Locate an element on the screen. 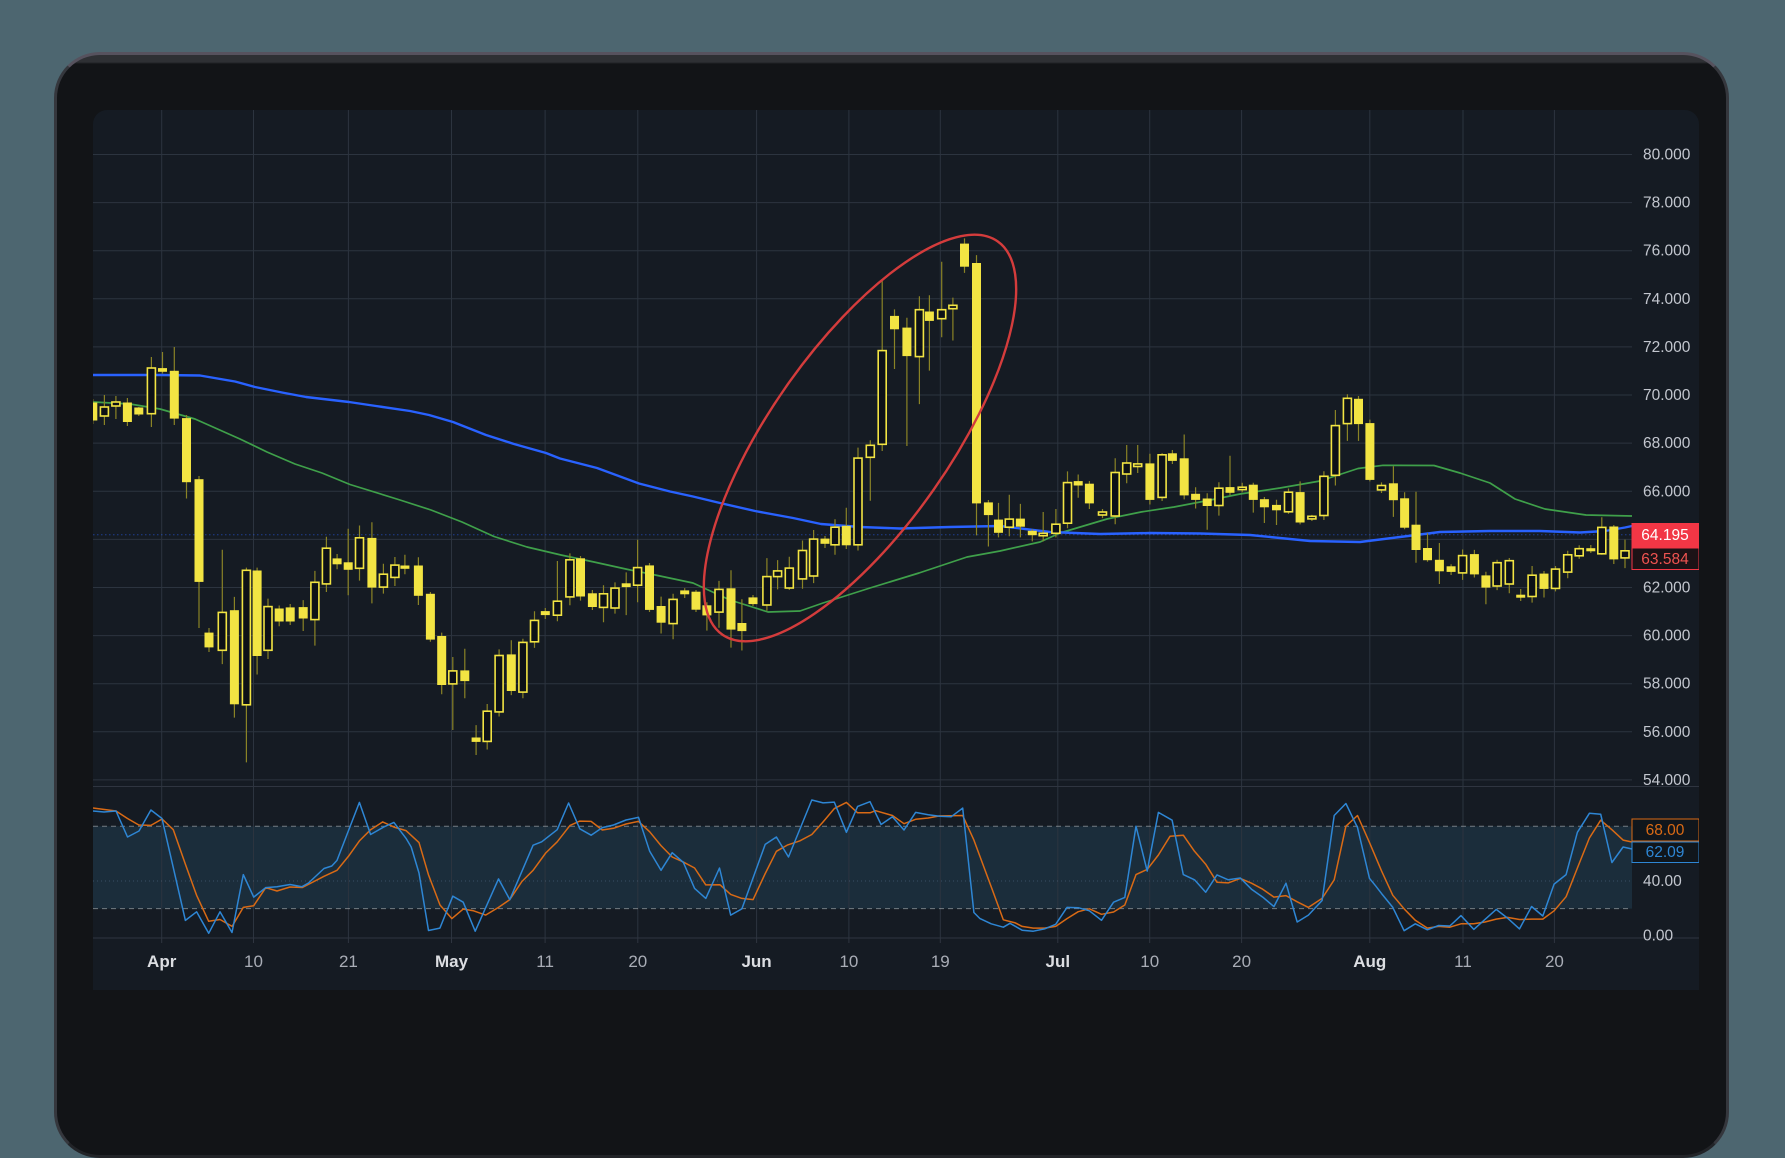 The image size is (1785, 1158). svg-text: 68.00 is located at coordinates (1665, 830).